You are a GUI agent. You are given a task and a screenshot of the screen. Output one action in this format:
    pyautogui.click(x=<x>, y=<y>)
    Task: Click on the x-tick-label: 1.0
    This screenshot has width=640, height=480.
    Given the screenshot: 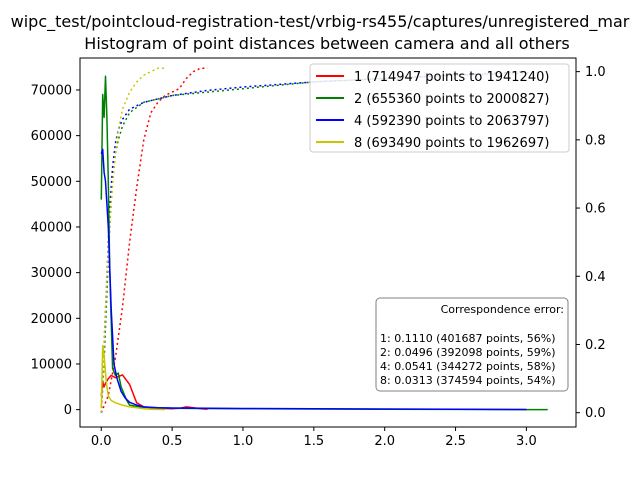 What is the action you would take?
    pyautogui.click(x=243, y=441)
    